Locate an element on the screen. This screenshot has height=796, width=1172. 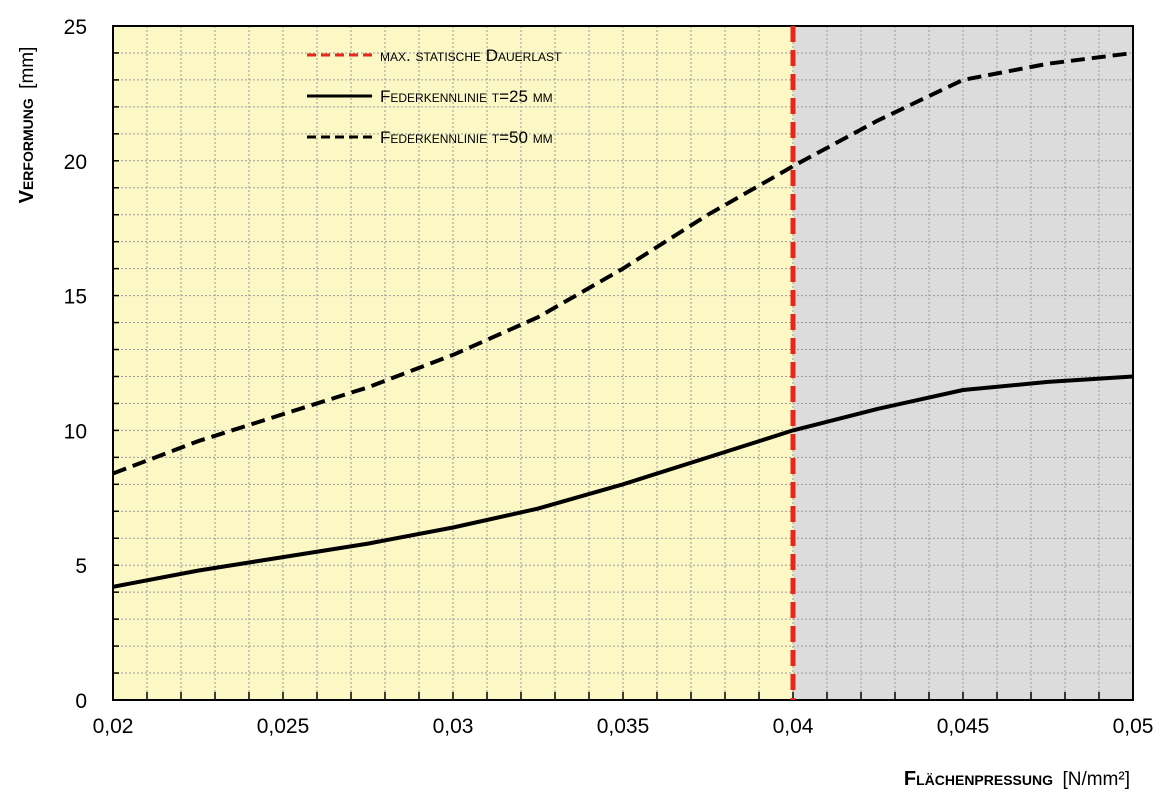
x-axis-title: Flächenpressung [N/mm²] is located at coordinates (1017, 779).